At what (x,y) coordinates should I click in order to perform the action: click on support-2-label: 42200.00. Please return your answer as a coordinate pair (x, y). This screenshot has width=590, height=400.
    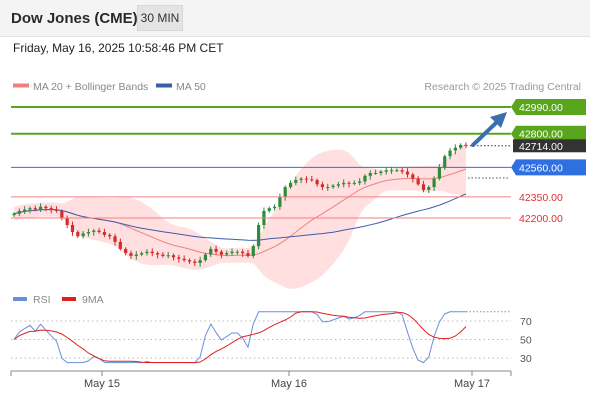
    Looking at the image, I should click on (541, 219).